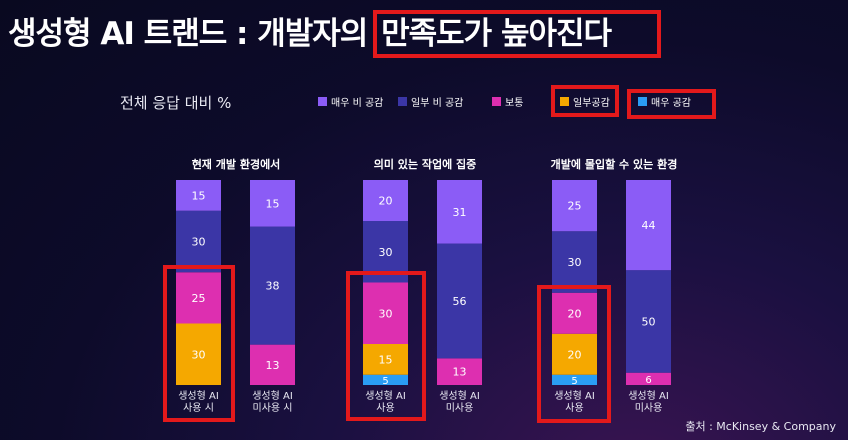 The image size is (848, 440). What do you see at coordinates (591, 103) in the screenshot?
I see `legend-label: 일부공감` at bounding box center [591, 103].